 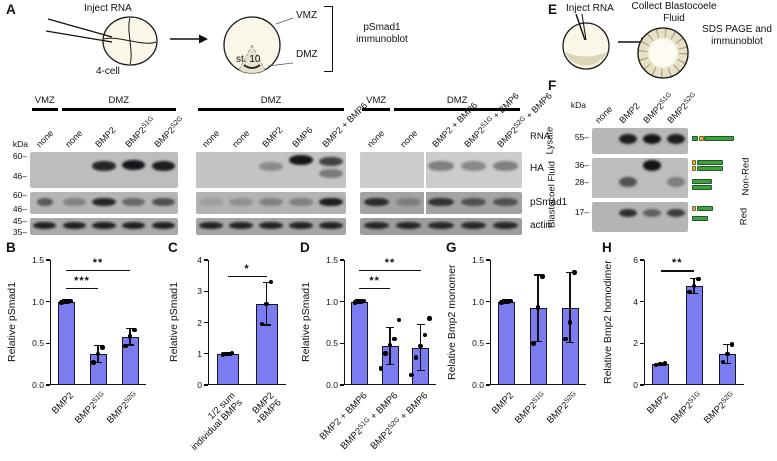 What do you see at coordinates (102, 41) in the screenshot?
I see `four-cell-embryo-illustration` at bounding box center [102, 41].